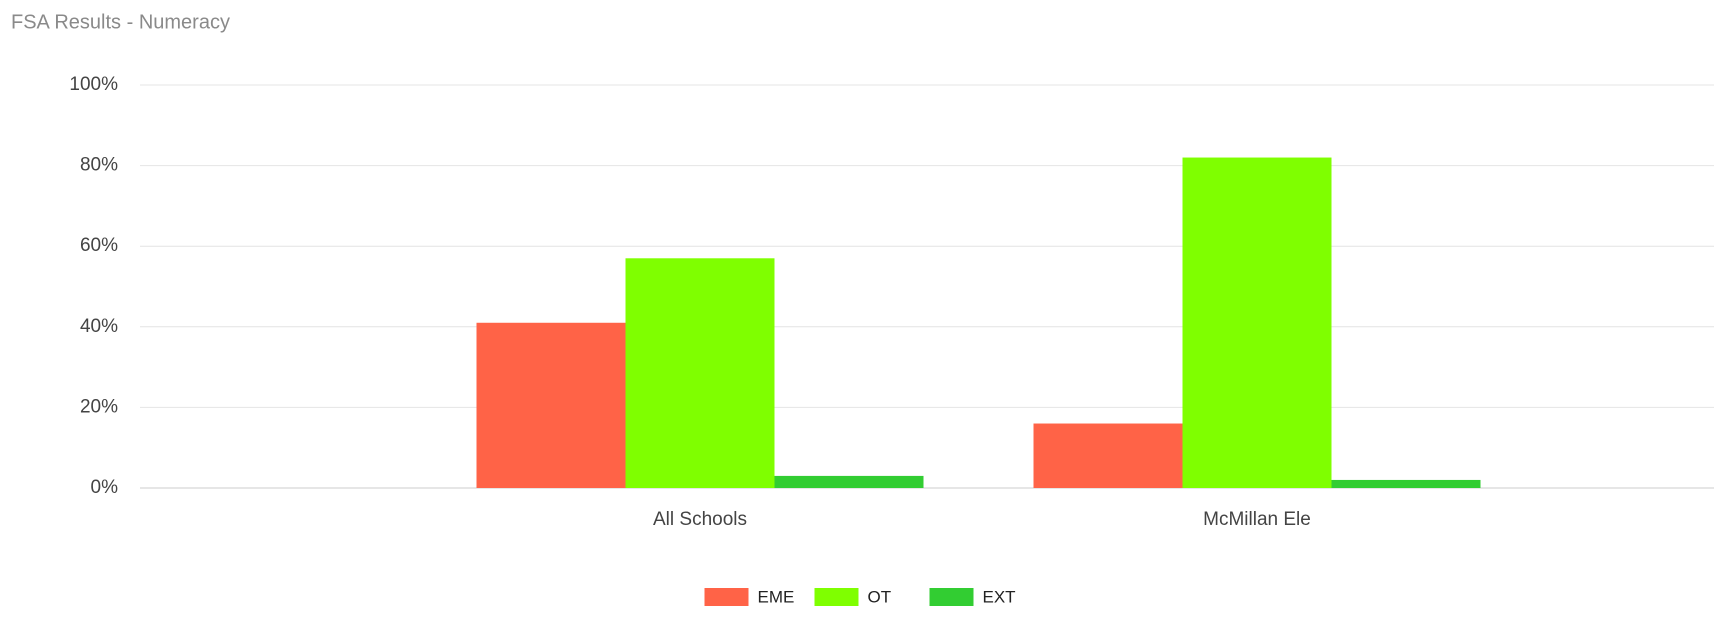 The height and width of the screenshot is (641, 1714). What do you see at coordinates (93, 84) in the screenshot?
I see `y-tick-label: 100%` at bounding box center [93, 84].